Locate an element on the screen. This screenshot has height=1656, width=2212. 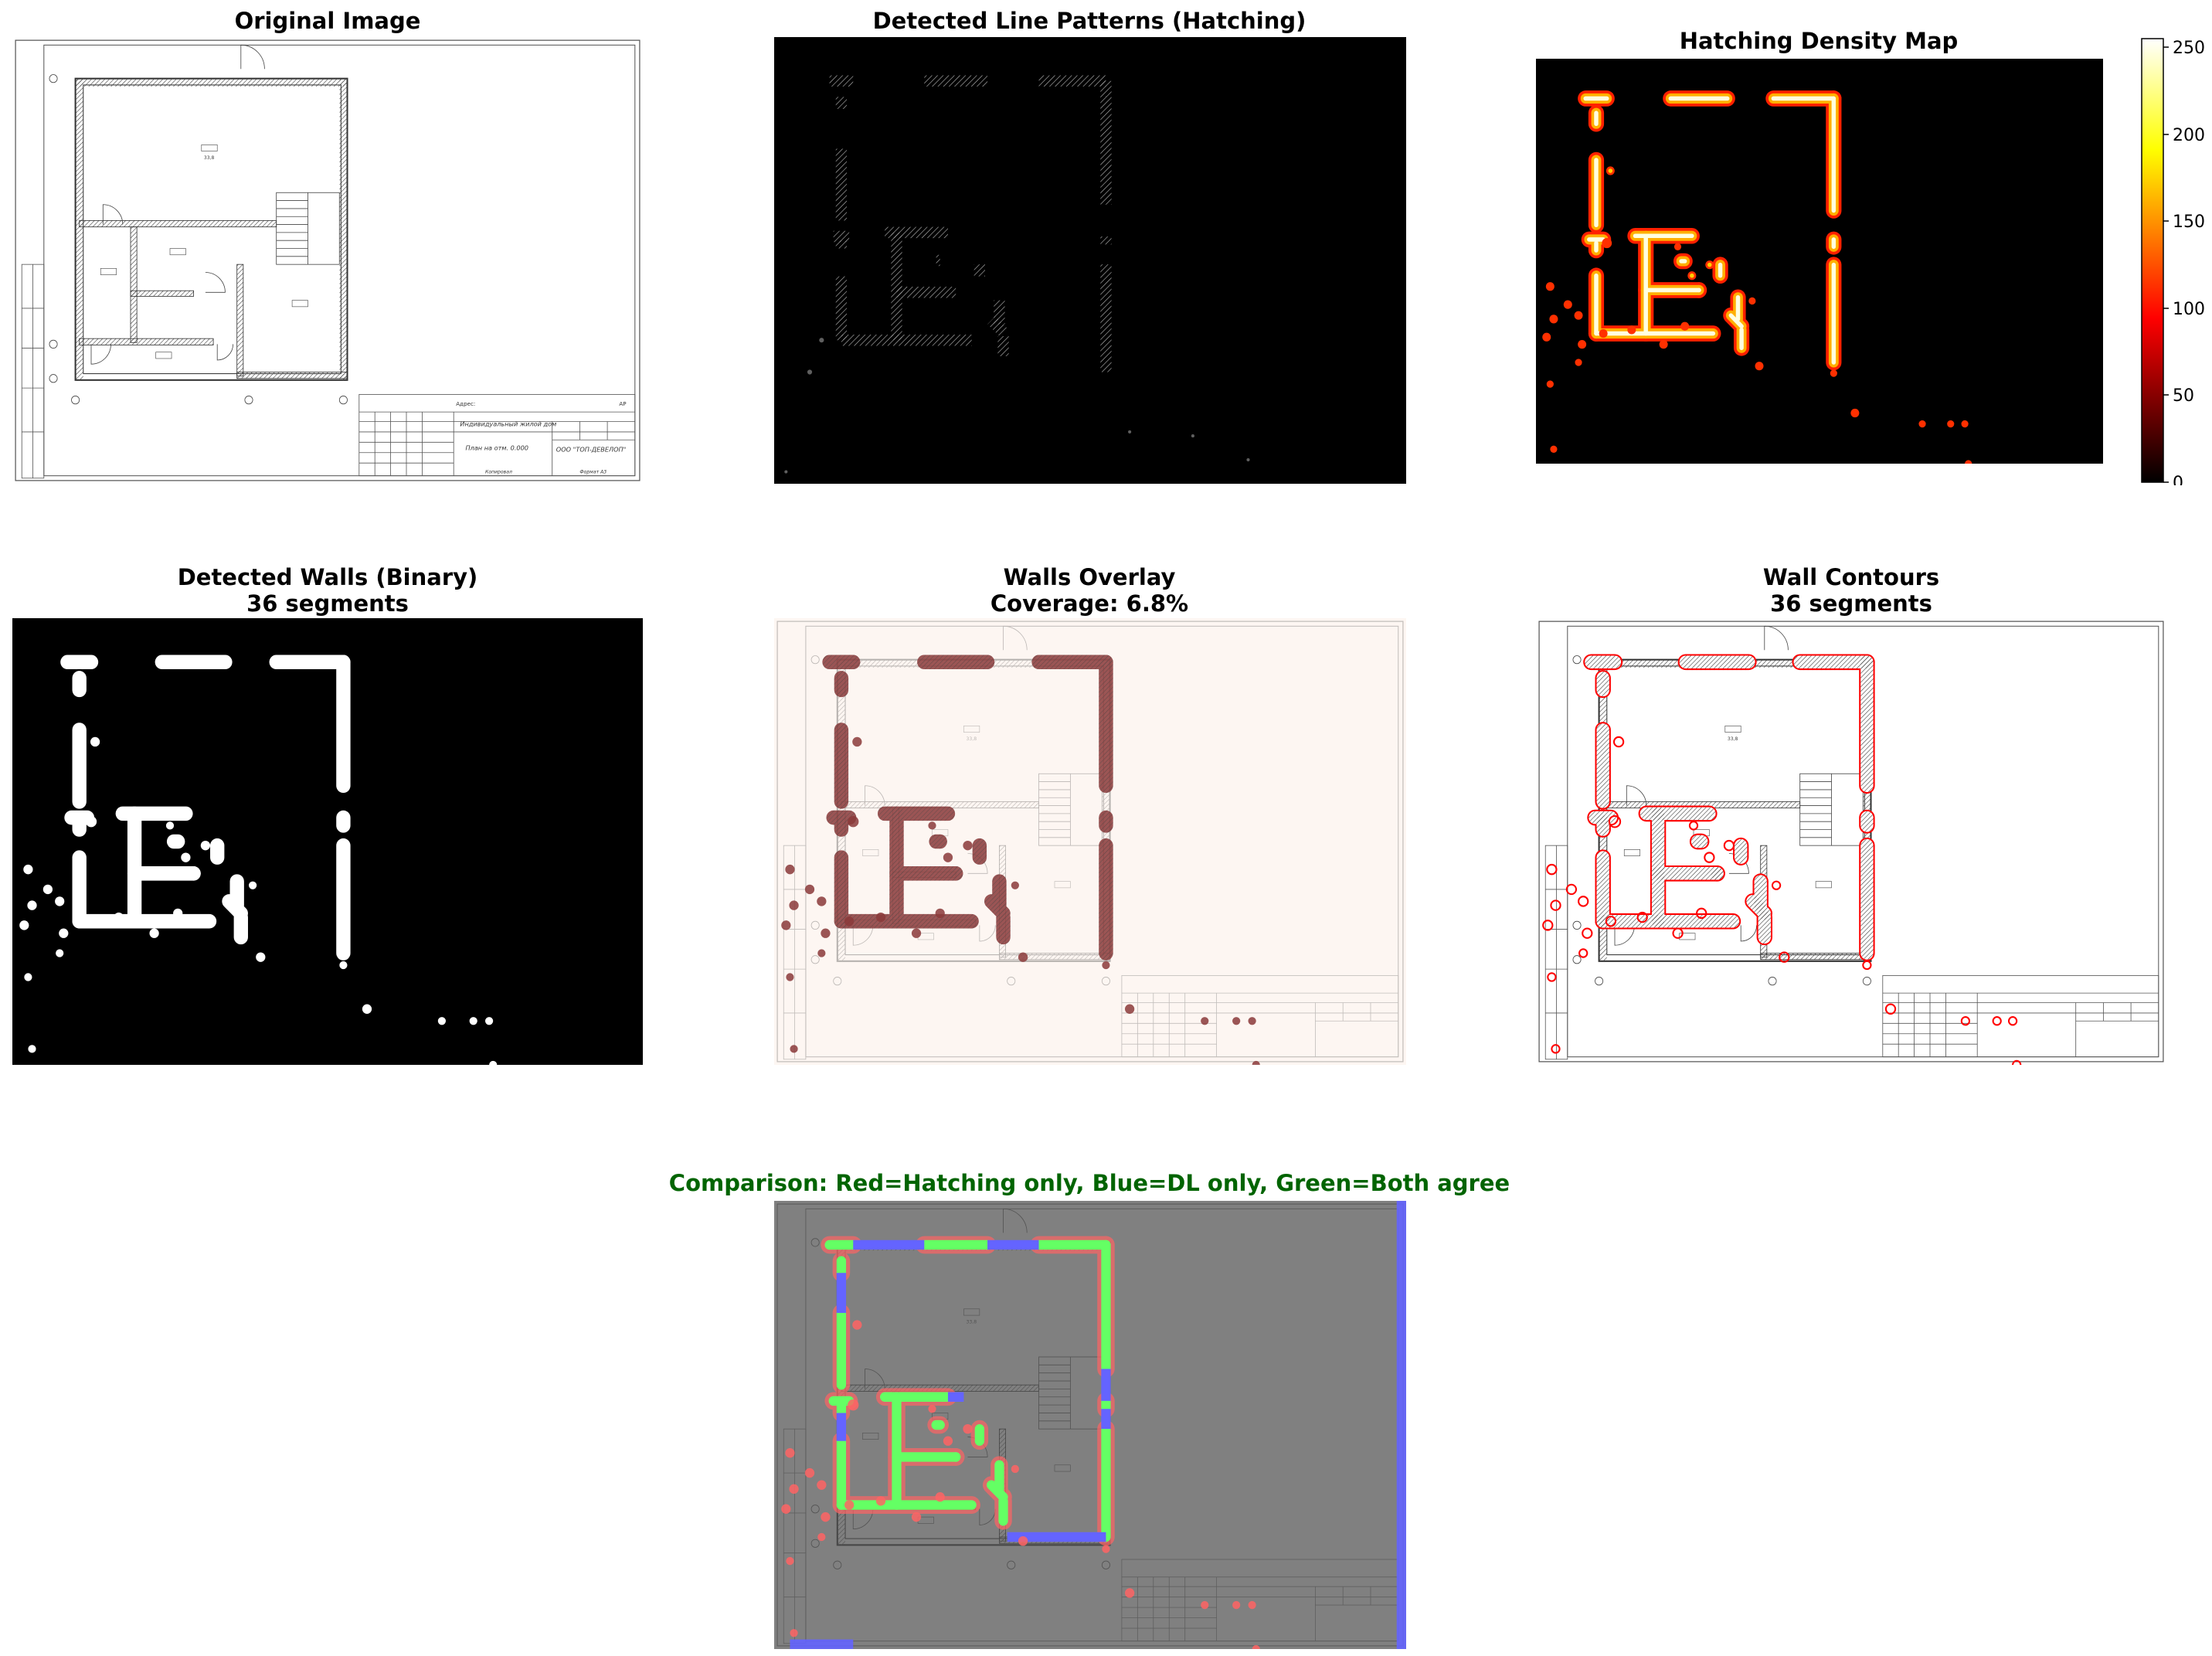
colorbar-tick-100: 100 is located at coordinates (2189, 309).